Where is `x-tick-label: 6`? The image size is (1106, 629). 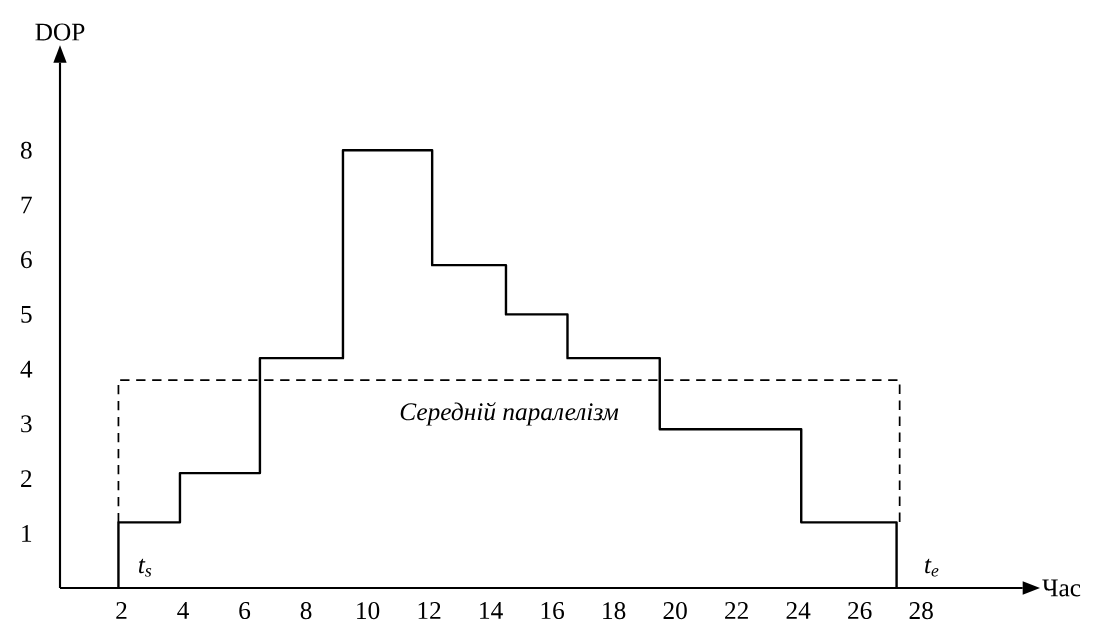
x-tick-label: 6 is located at coordinates (245, 611).